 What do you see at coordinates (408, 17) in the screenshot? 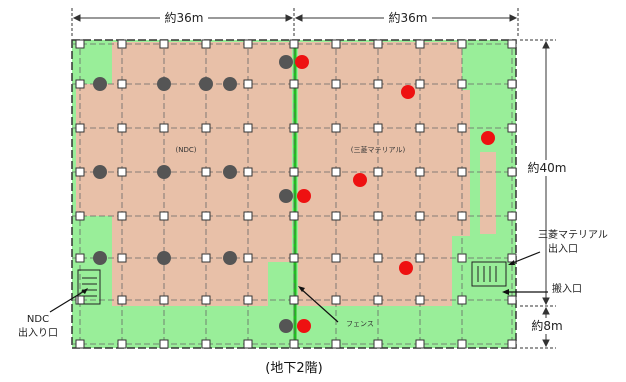
I see `dim-top-right: 約36m` at bounding box center [408, 17].